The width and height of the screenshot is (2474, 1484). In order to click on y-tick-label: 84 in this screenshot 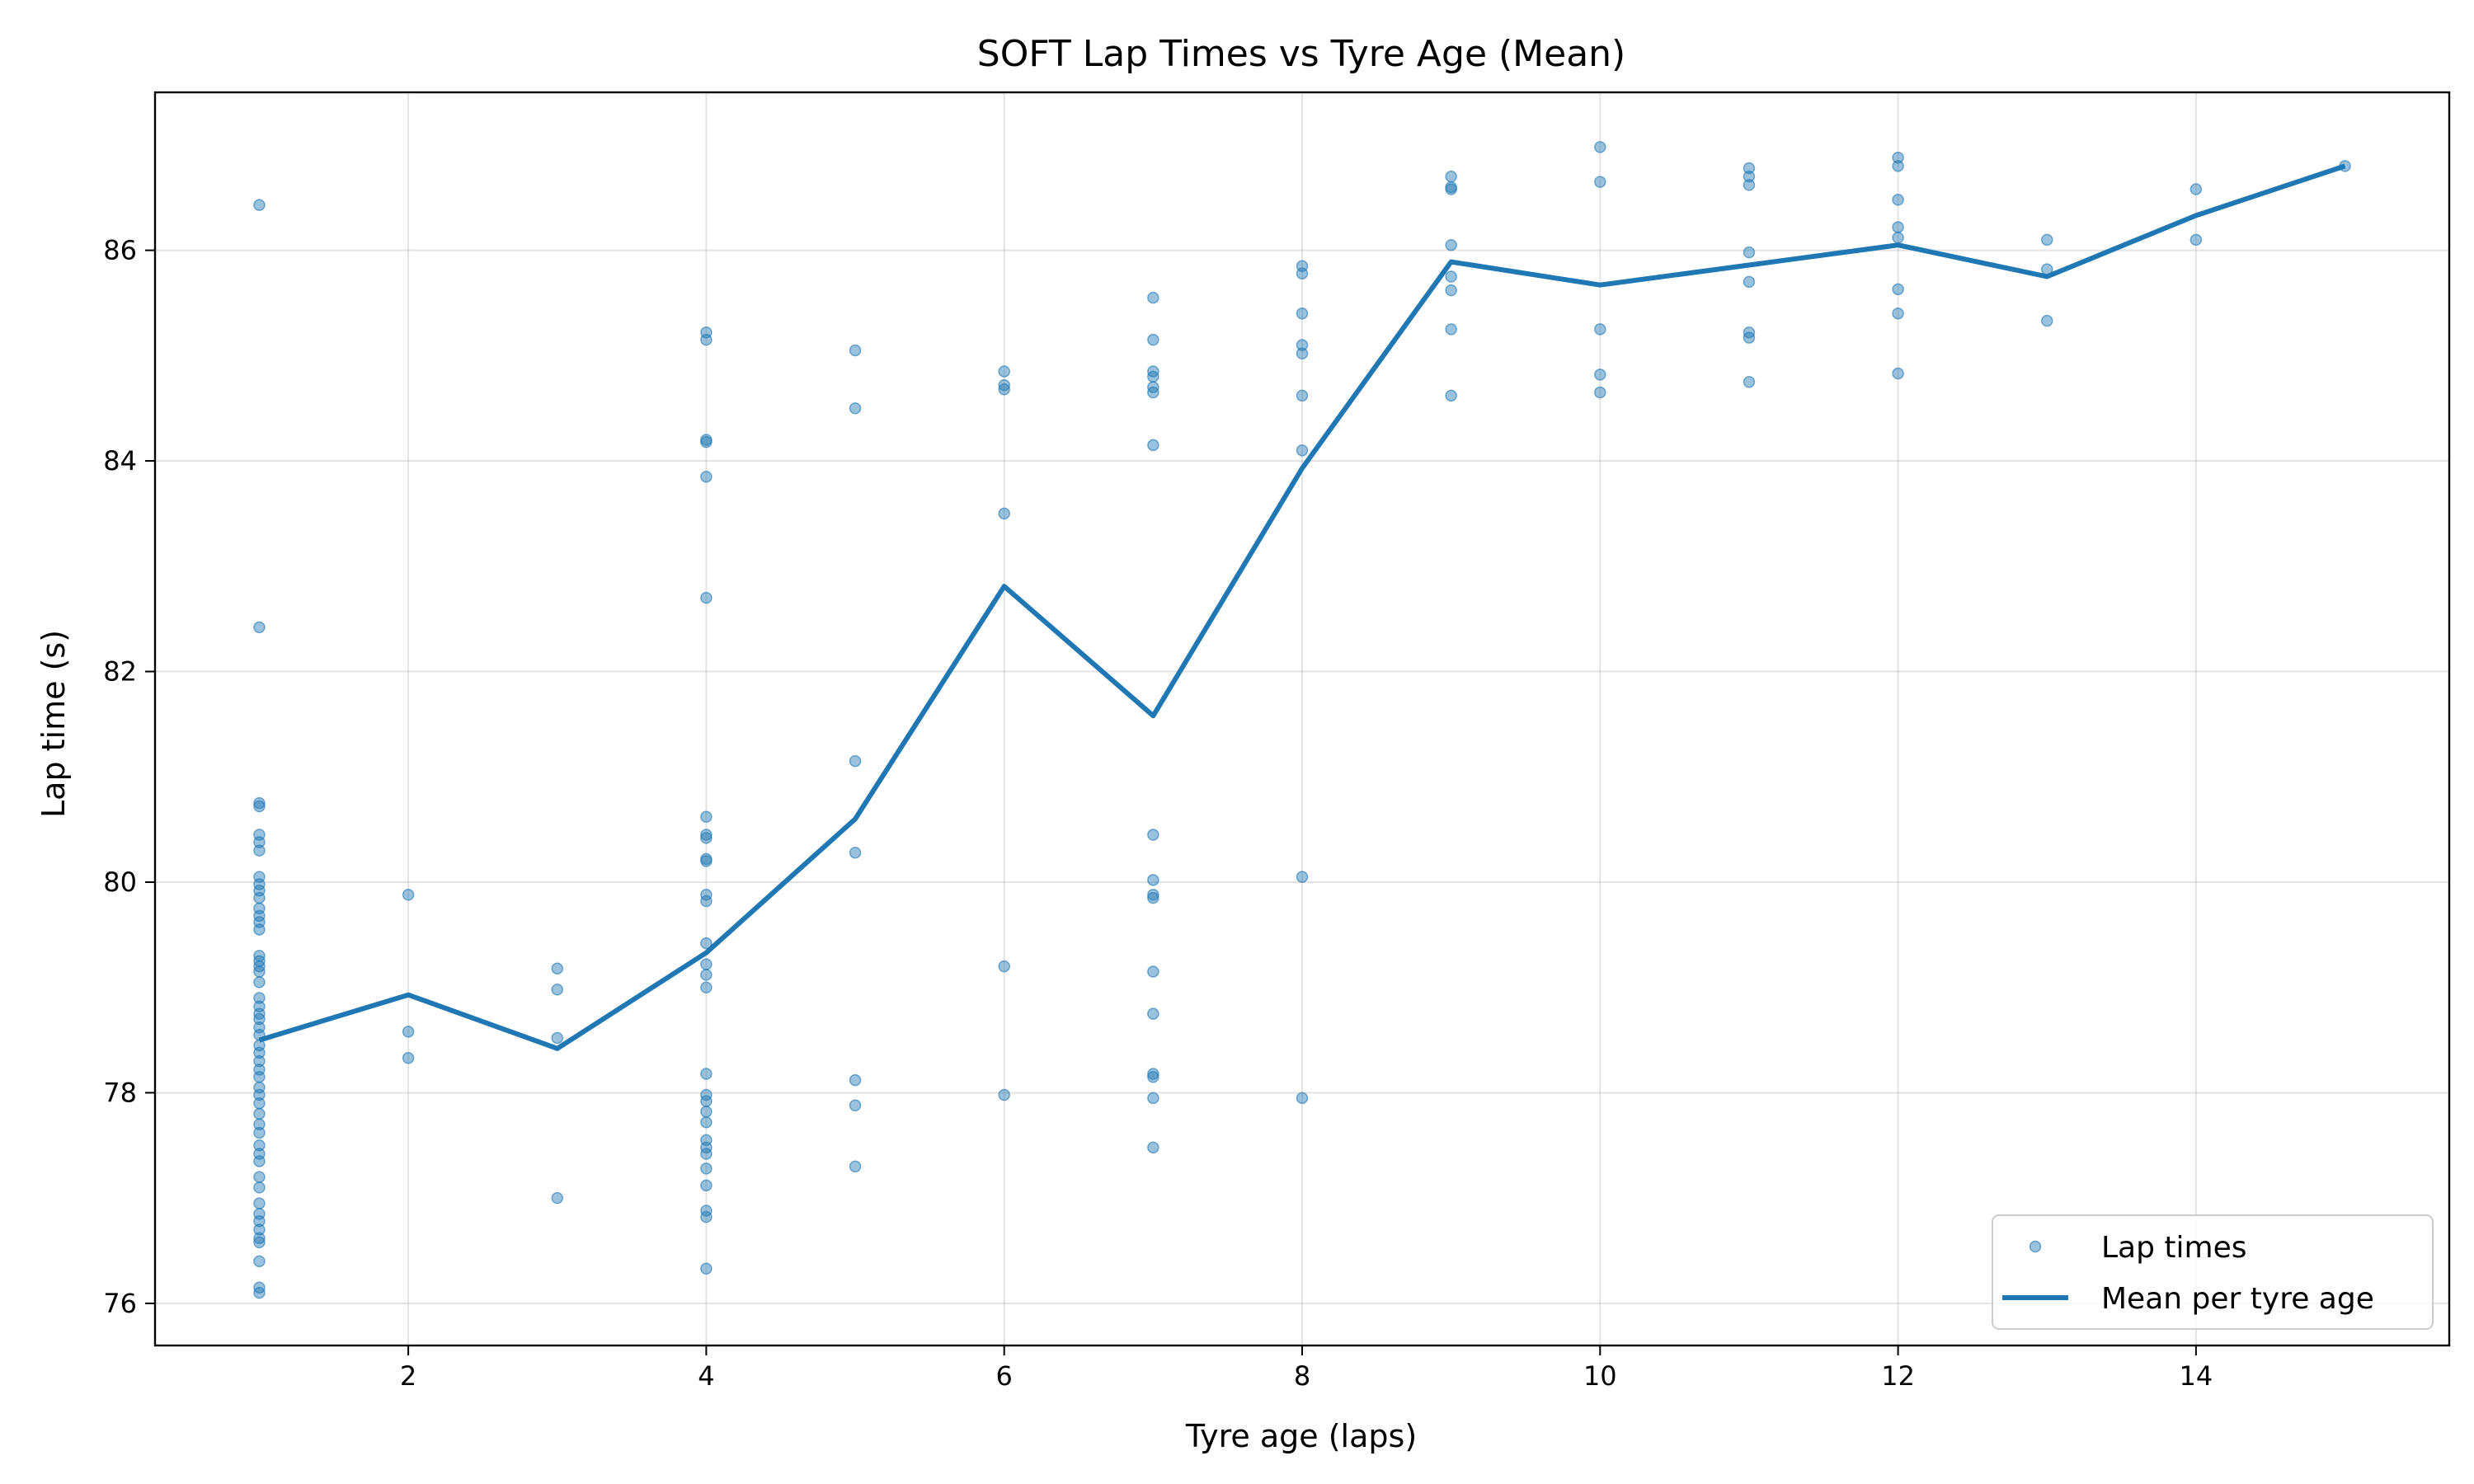, I will do `click(120, 461)`.